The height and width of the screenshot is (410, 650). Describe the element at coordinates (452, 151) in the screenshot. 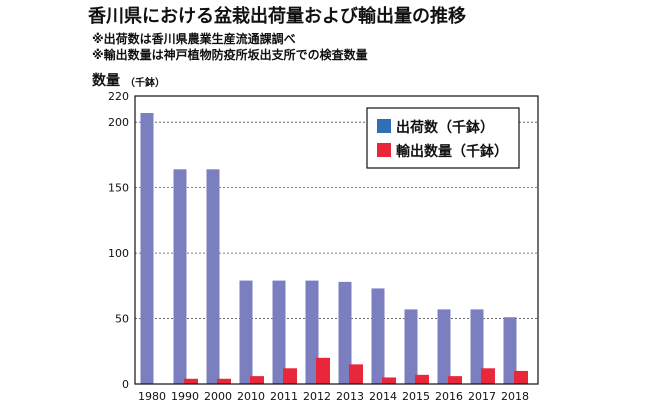

I see `legend-label-exports: 輸出数量（千鉢）` at that location.